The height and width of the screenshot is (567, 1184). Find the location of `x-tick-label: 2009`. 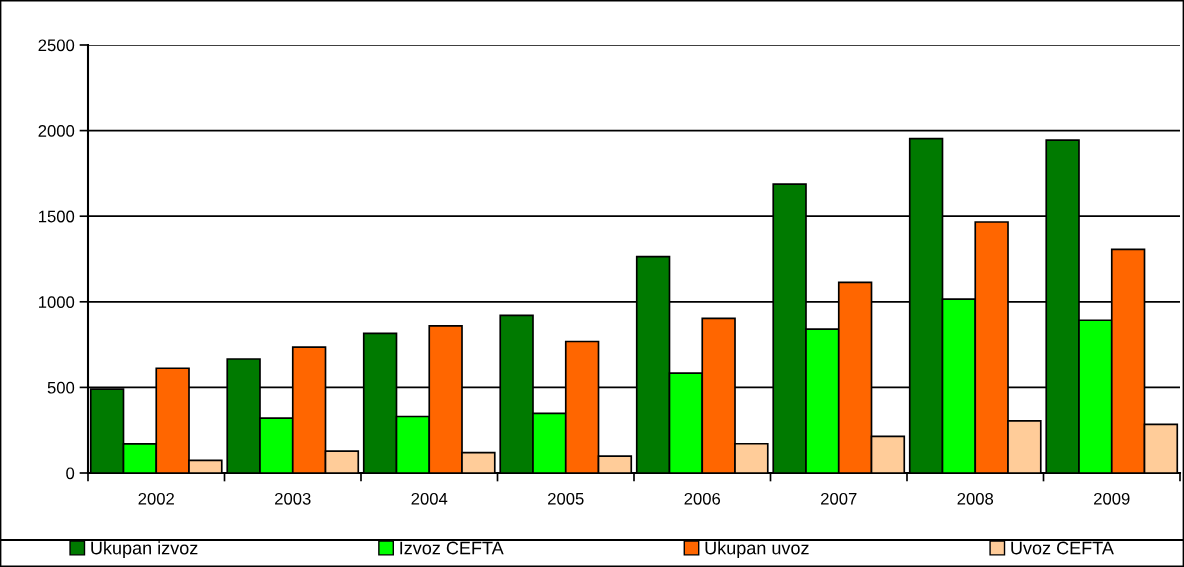

x-tick-label: 2009 is located at coordinates (1112, 498).